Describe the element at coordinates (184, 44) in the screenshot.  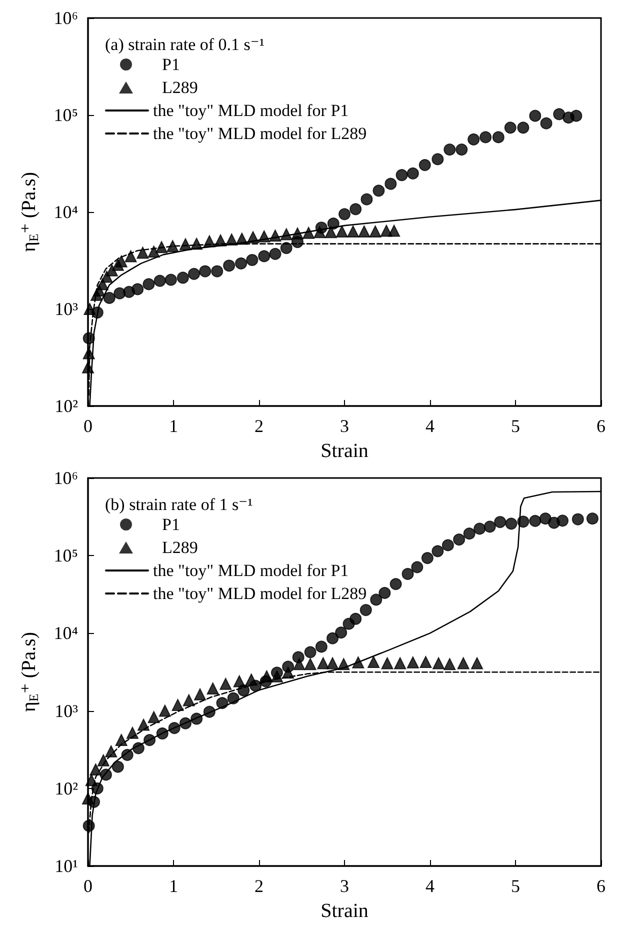
I see `legend-title: (a) strain rate of 0.1 s⁻¹` at that location.